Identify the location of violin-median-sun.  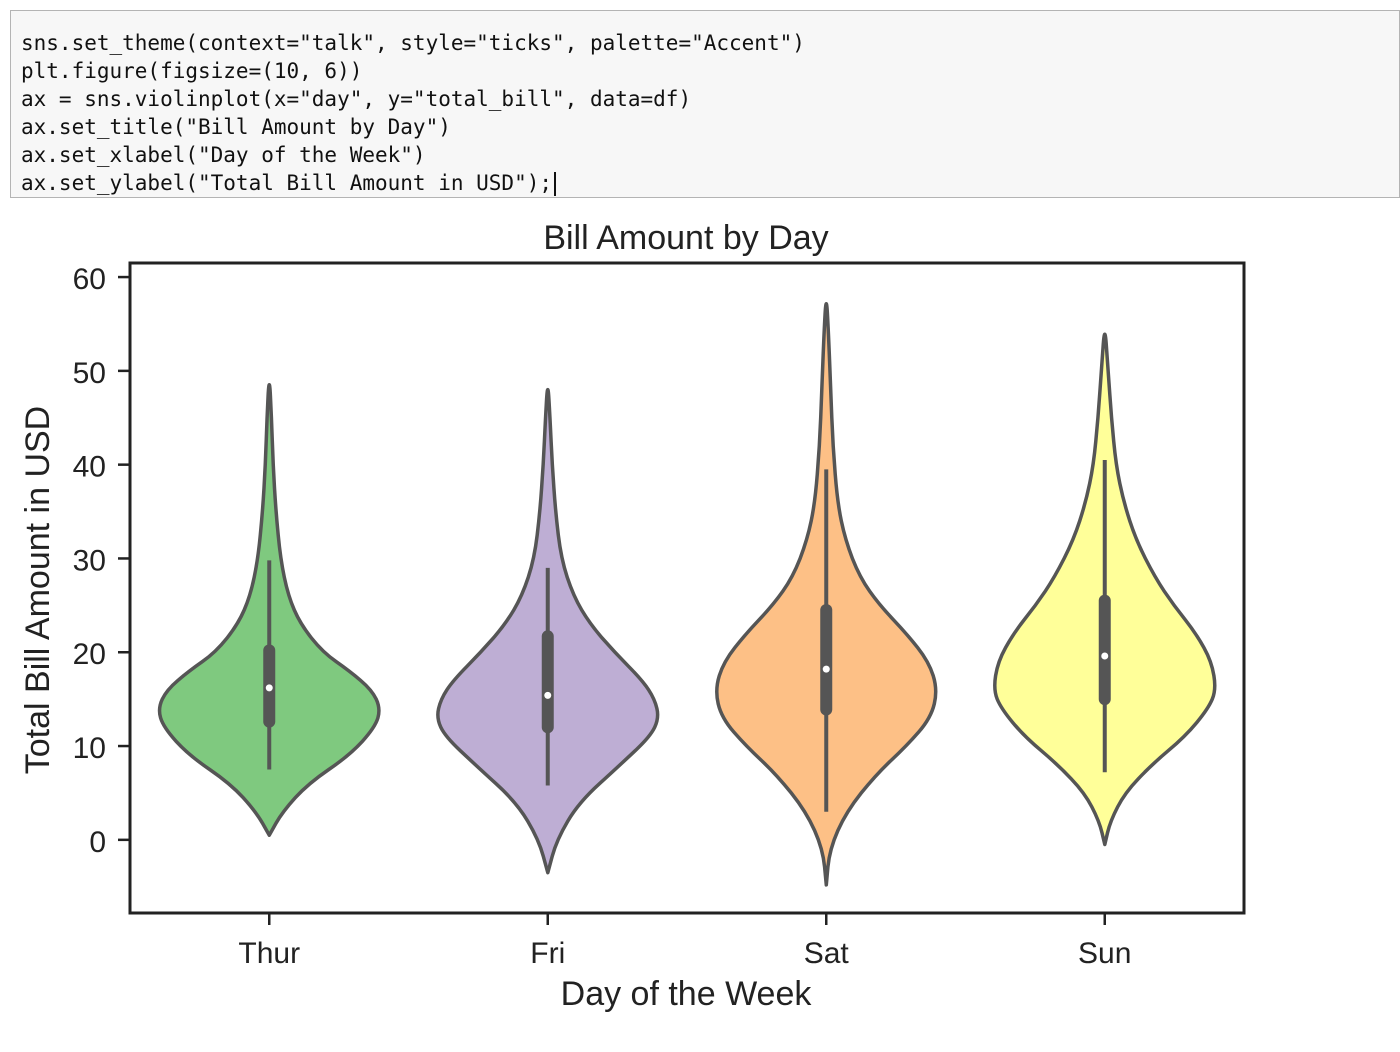
(1105, 656).